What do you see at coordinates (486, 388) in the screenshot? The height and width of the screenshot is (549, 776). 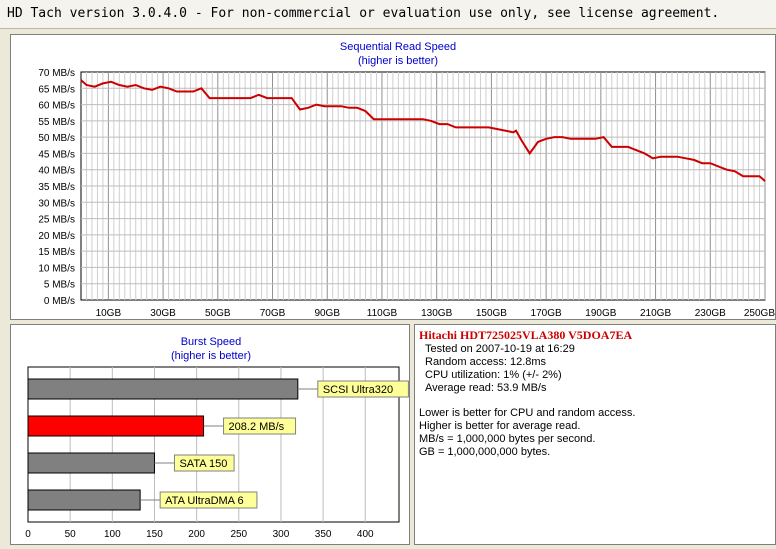 I see `average-read: Average read: 53.9 MB/s` at bounding box center [486, 388].